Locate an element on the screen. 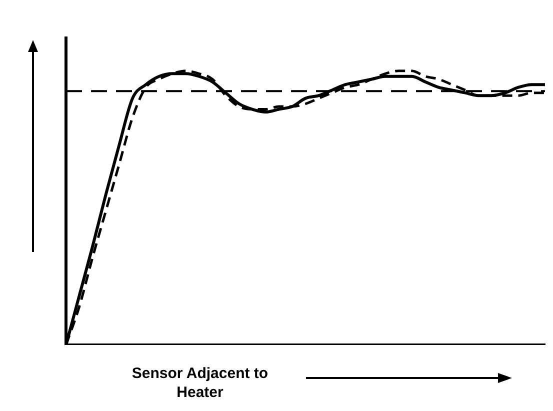 The height and width of the screenshot is (411, 553). x-axis-title: Sensor Adjacent to Heater is located at coordinates (200, 383).